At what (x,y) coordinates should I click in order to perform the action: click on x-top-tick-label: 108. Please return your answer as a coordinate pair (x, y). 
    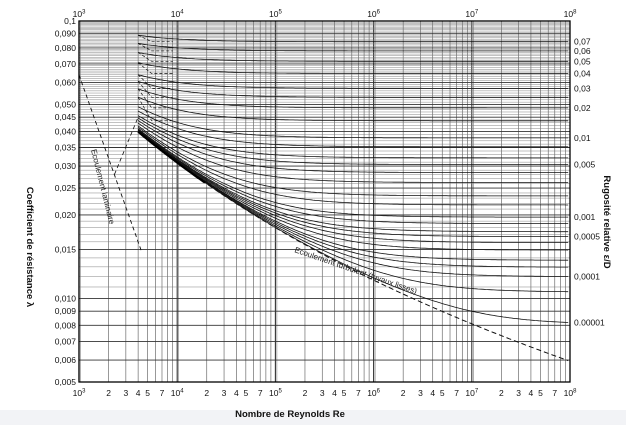
    Looking at the image, I should click on (570, 14).